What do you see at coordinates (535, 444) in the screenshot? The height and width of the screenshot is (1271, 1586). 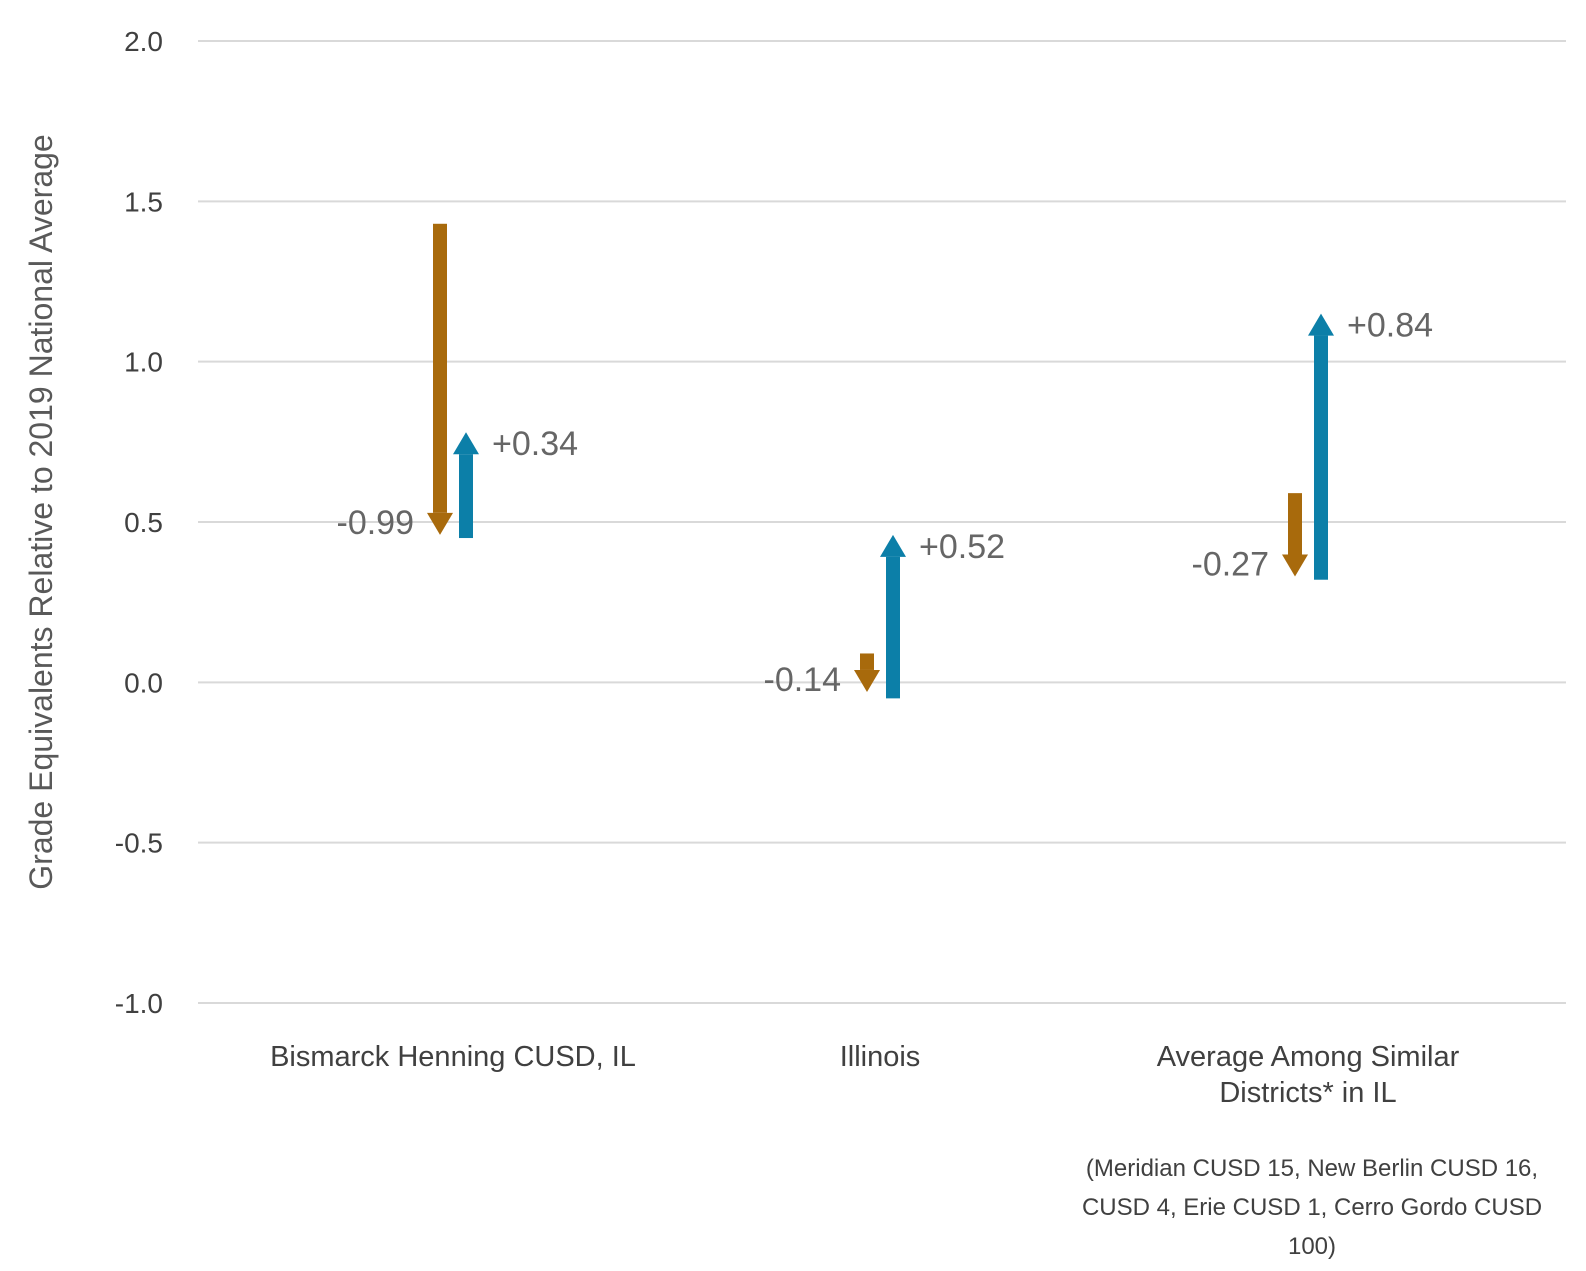 I see `data-label: +0.34` at bounding box center [535, 444].